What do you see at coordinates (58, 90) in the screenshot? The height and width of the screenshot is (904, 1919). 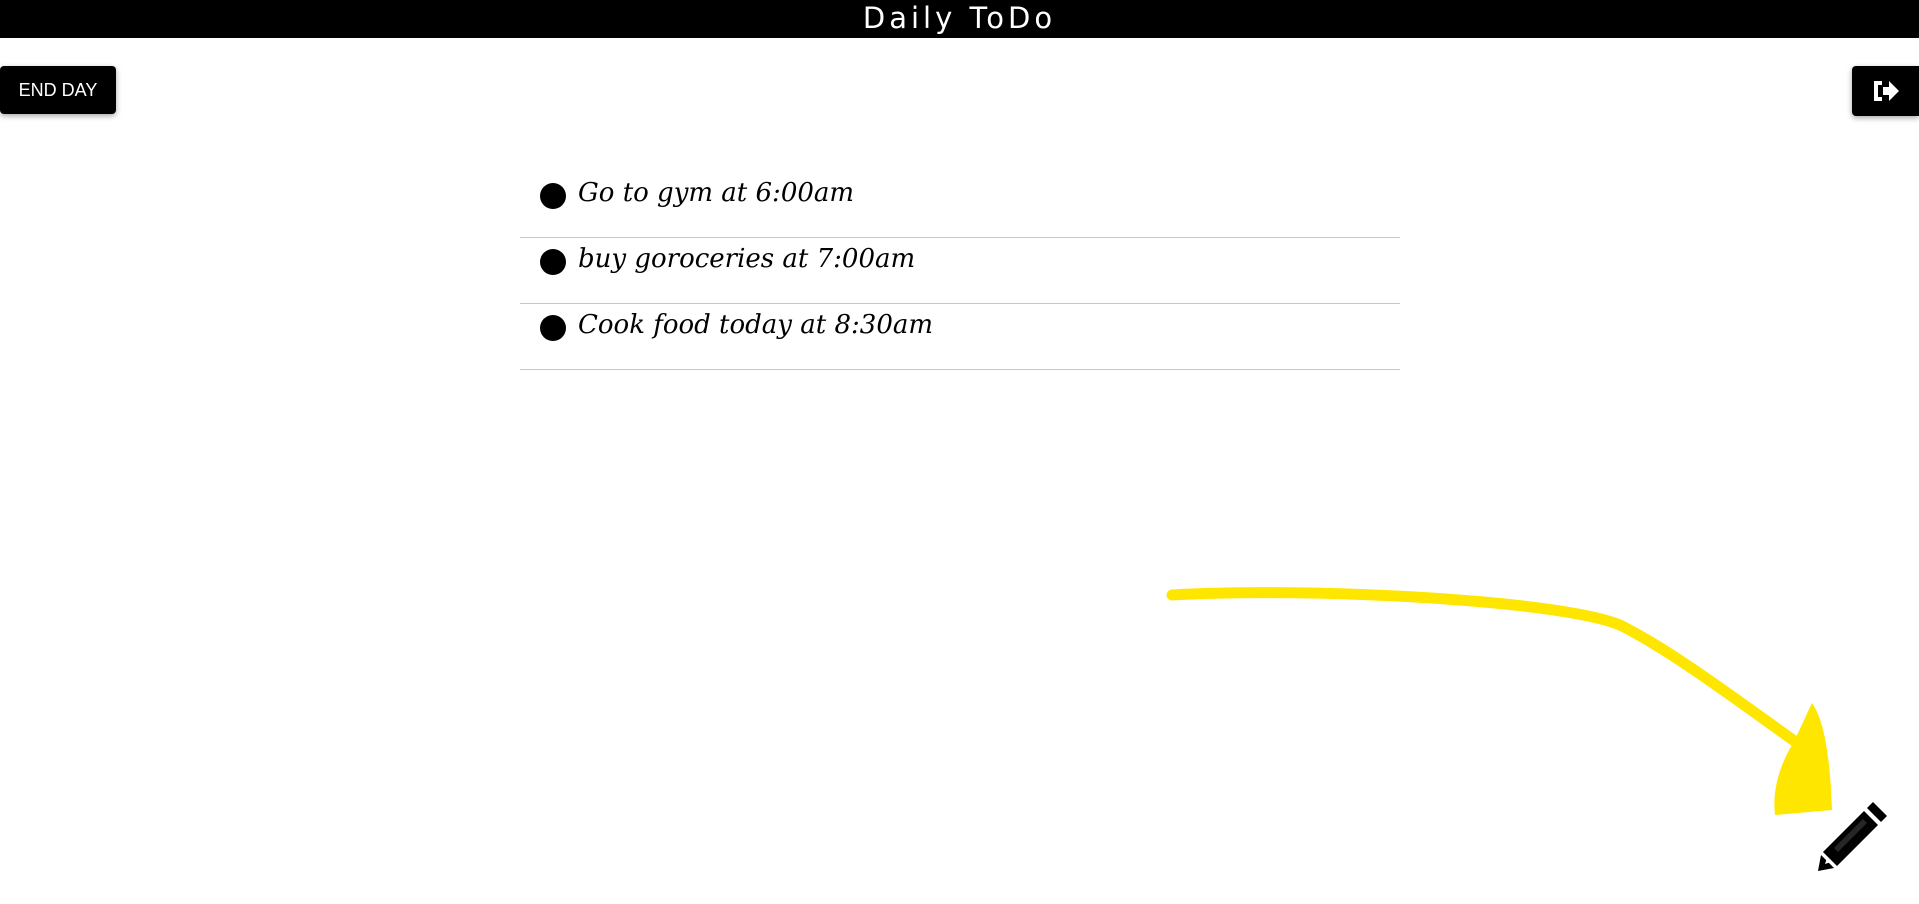 I see `end-day-button: END DAY` at bounding box center [58, 90].